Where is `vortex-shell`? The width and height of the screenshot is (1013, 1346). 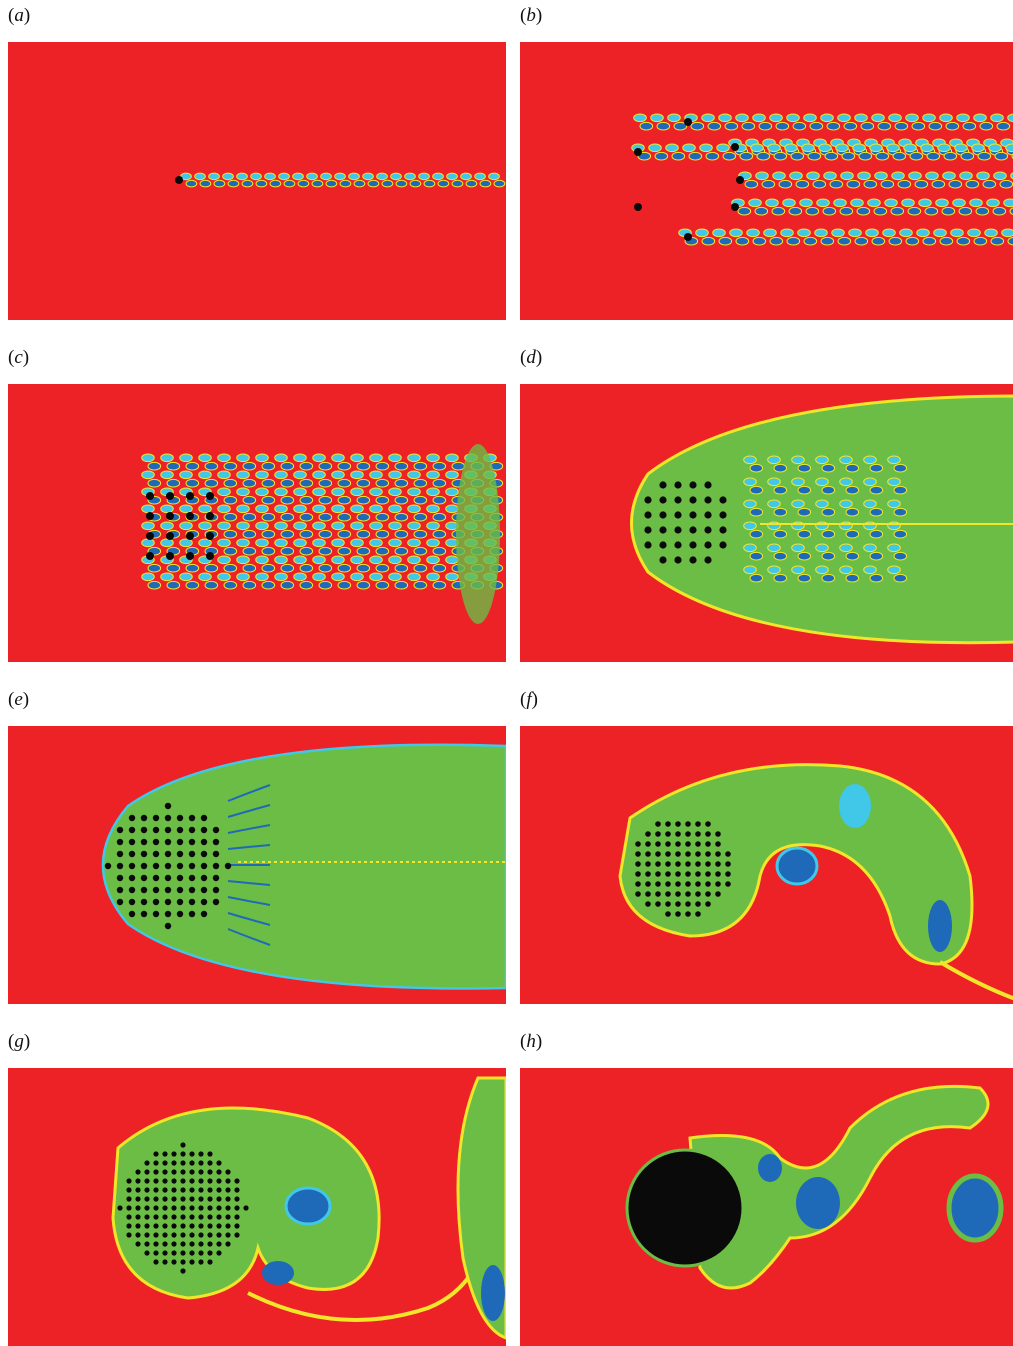
vortex-shell is located at coordinates (246, 1203).